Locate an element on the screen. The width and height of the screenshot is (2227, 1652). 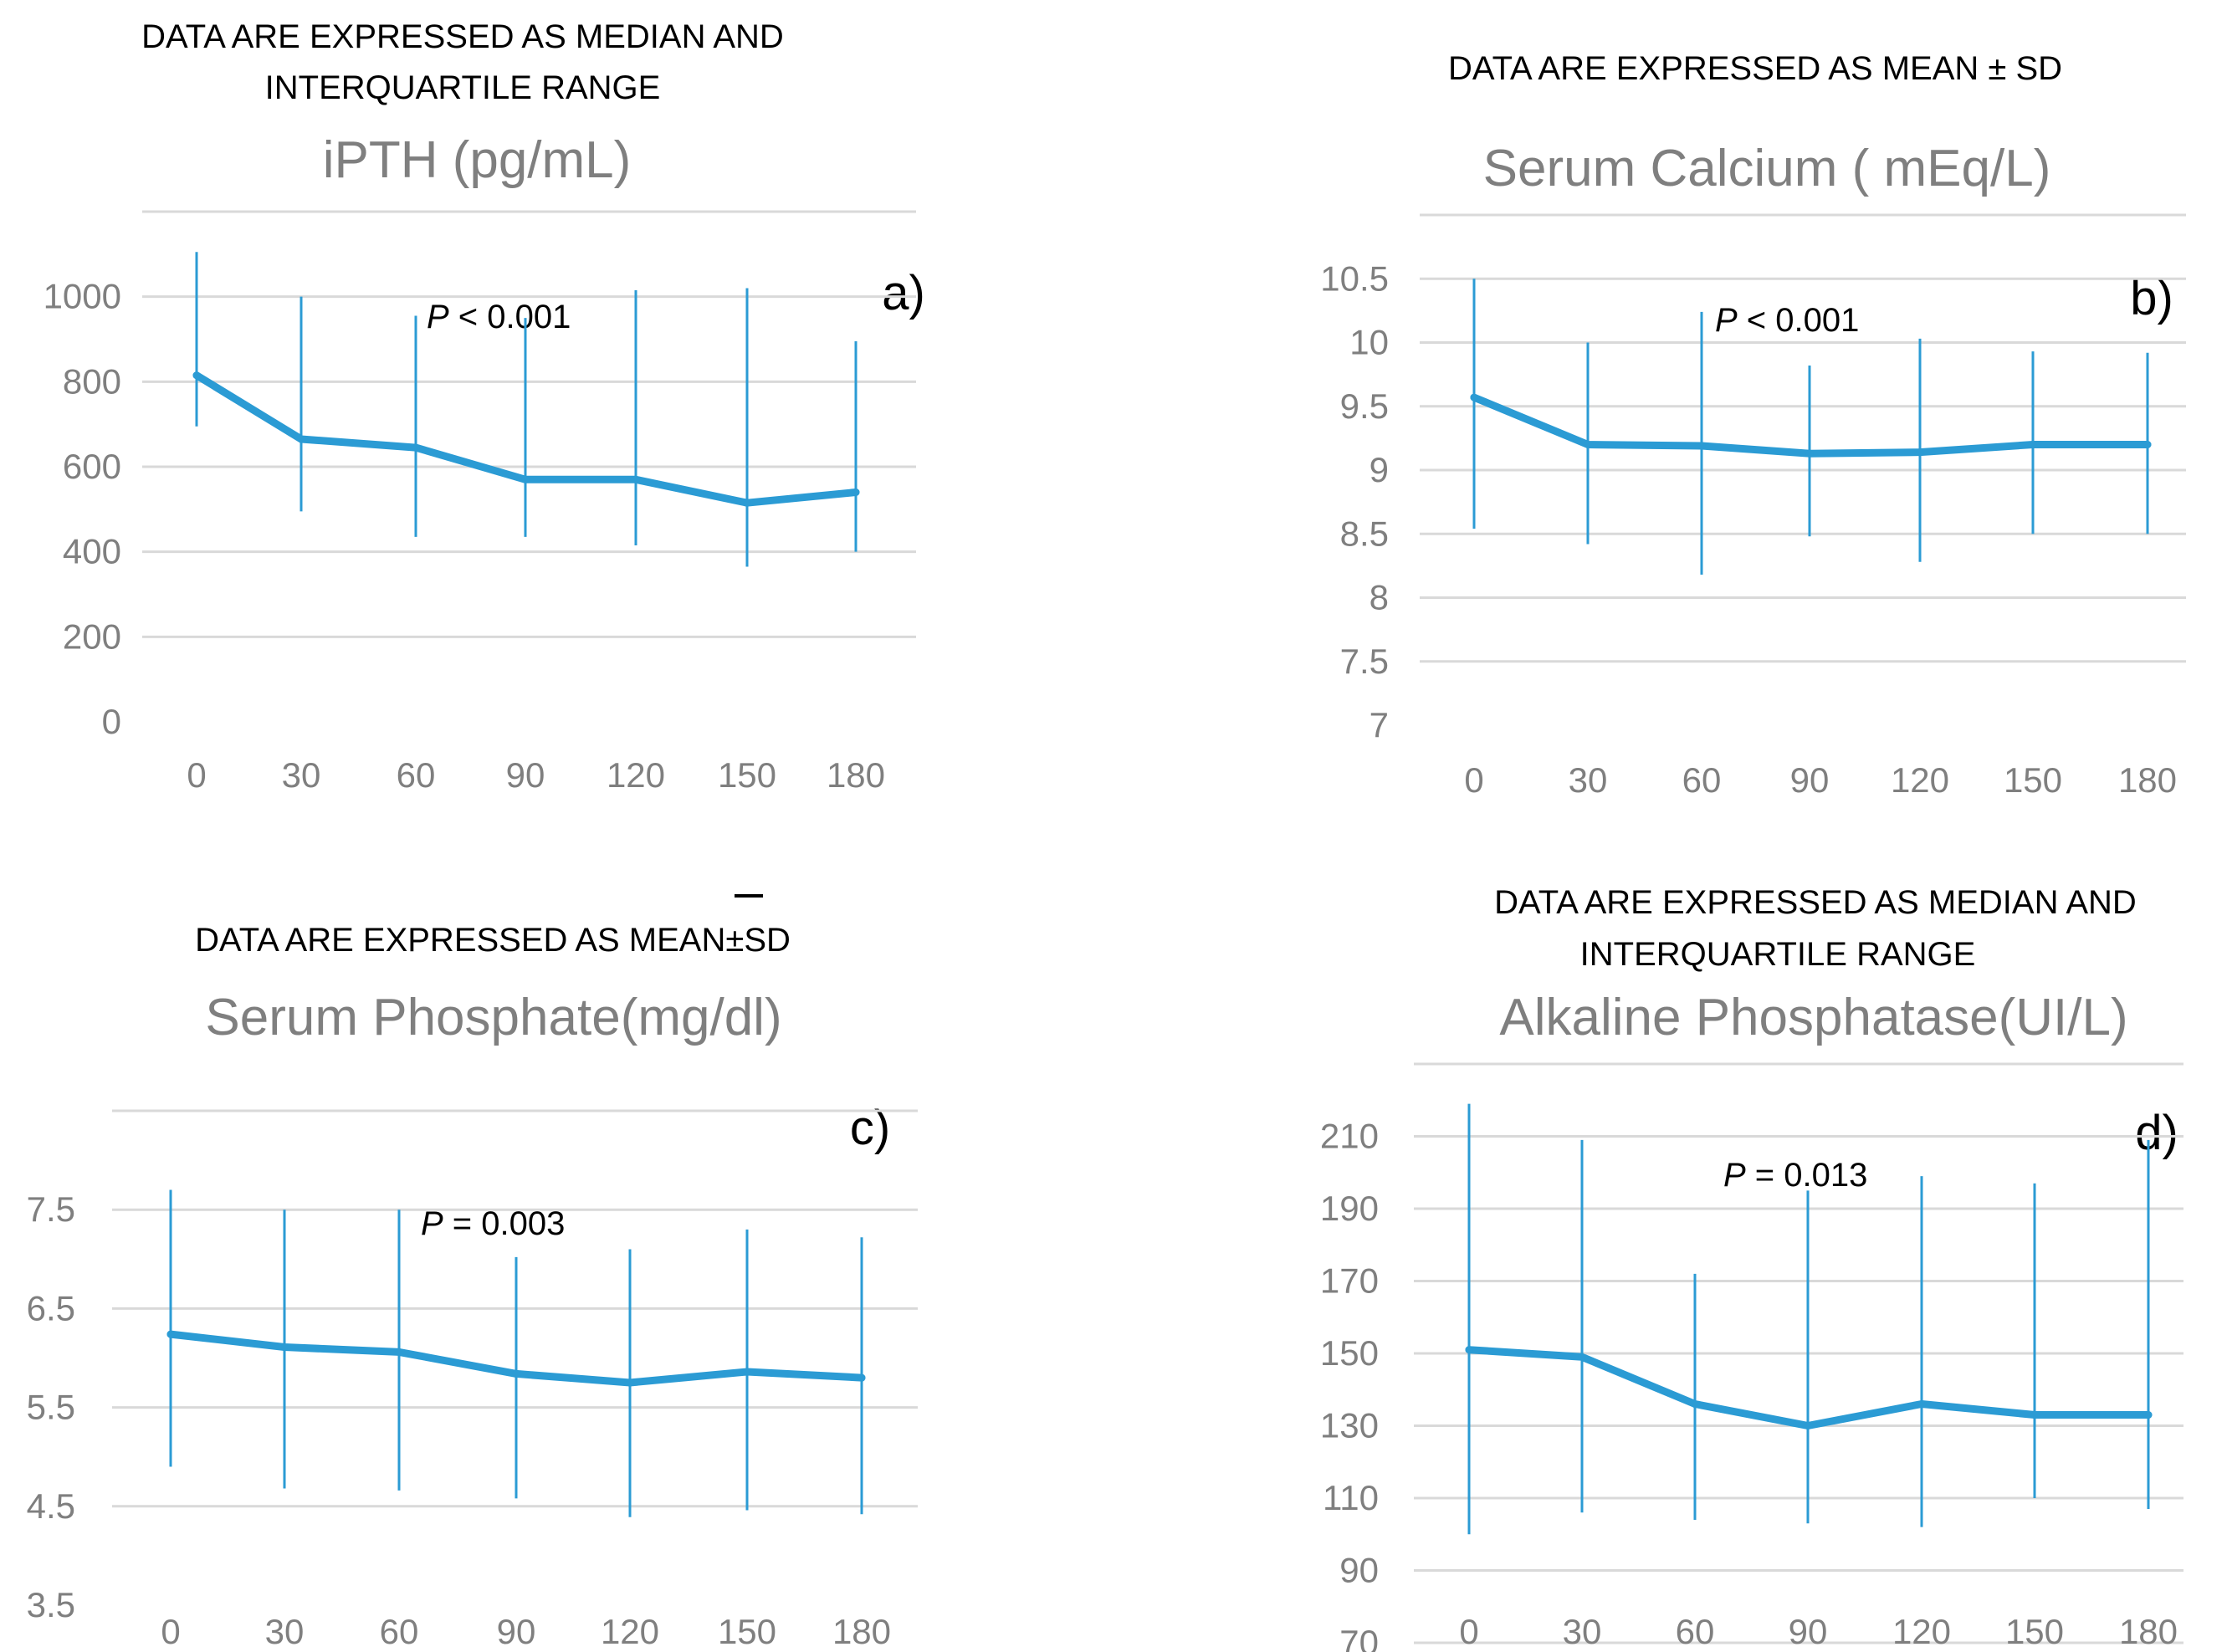
y-tick-label: 170 is located at coordinates (1349, 1281).